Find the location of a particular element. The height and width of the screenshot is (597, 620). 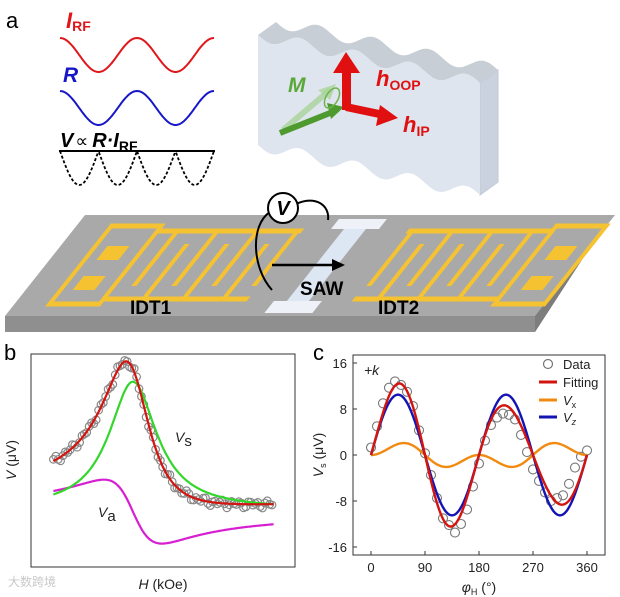

chart-b-va-line is located at coordinates (163, 511).